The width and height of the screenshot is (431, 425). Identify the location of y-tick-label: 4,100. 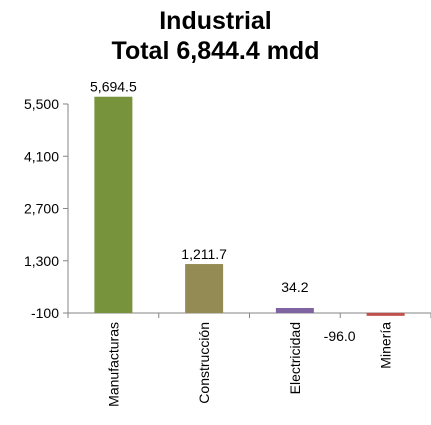
(41, 156).